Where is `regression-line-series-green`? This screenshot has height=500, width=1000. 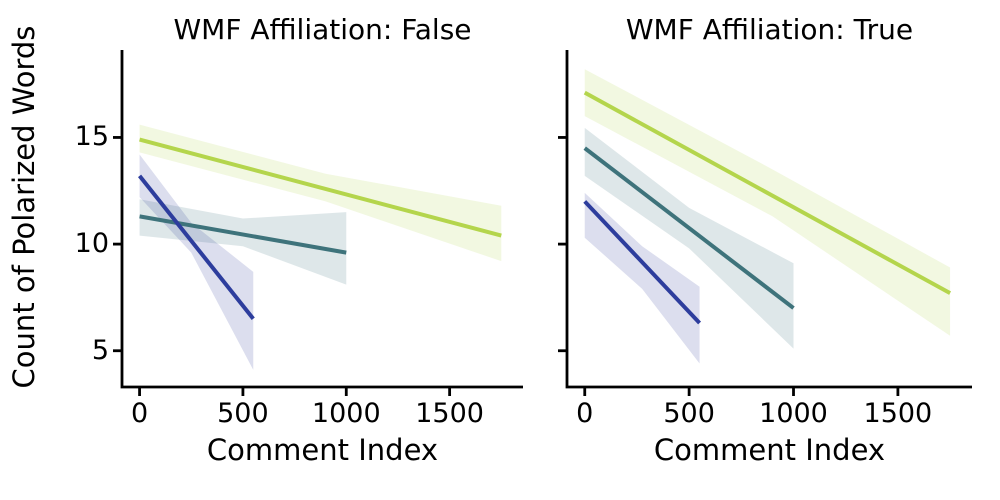
regression-line-series-green is located at coordinates (320, 187).